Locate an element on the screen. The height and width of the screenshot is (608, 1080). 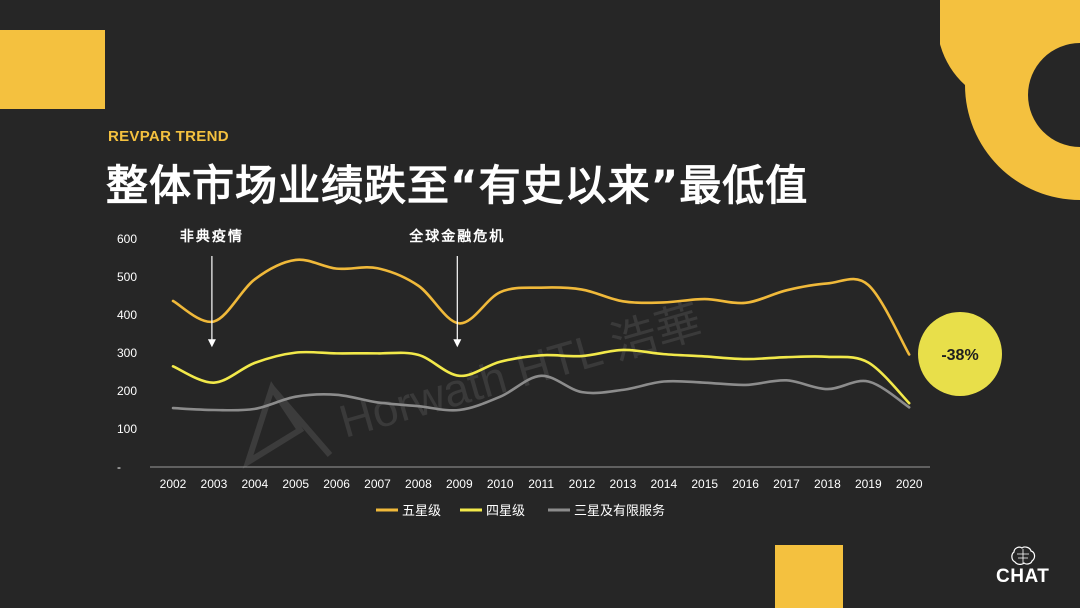
x-tick-label: 2010 is located at coordinates (500, 484).